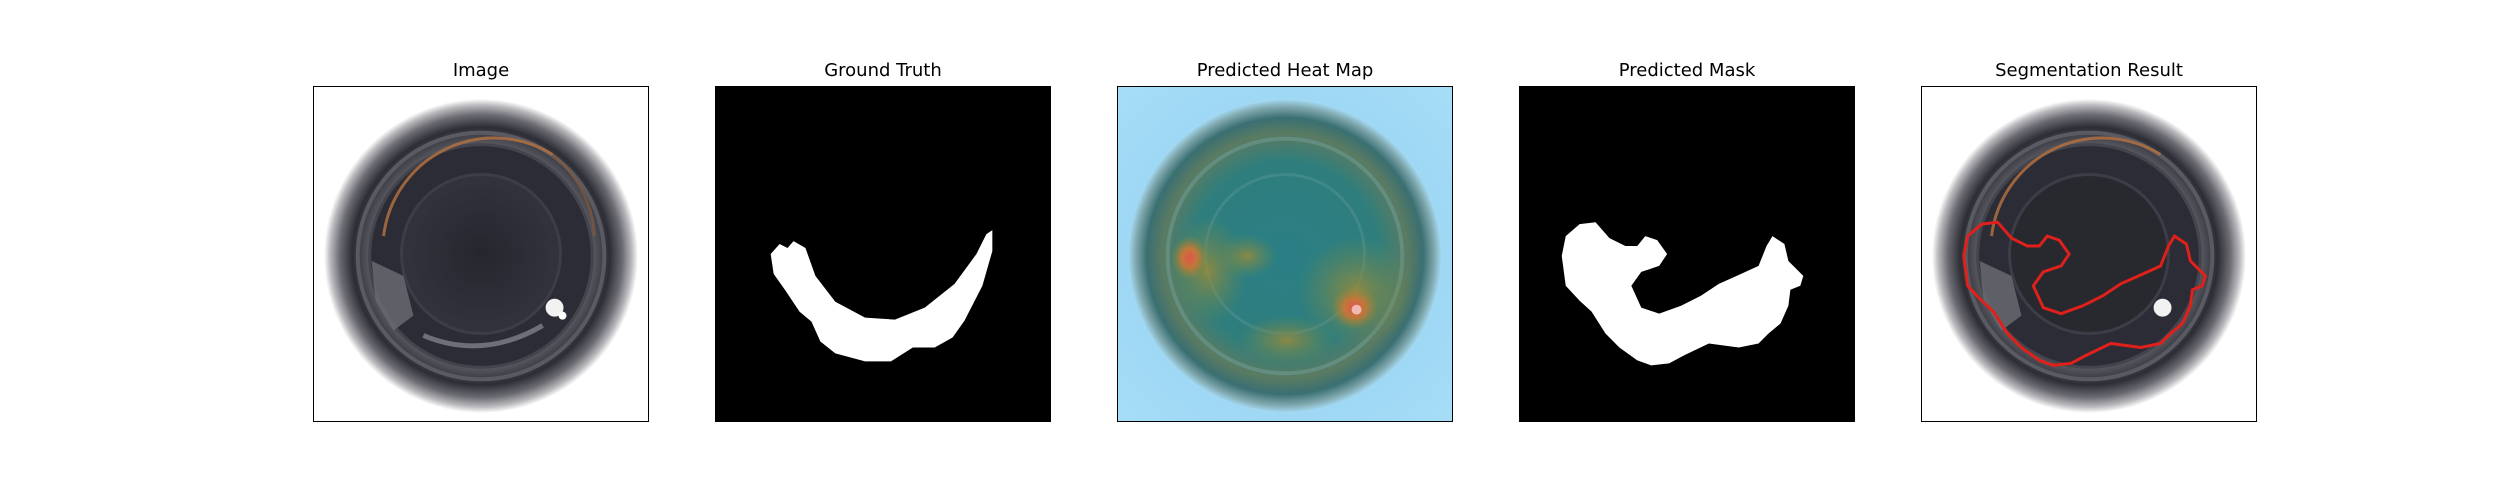 This screenshot has width=2500, height=500. What do you see at coordinates (883, 70) in the screenshot?
I see `panel-title-ground-truth: Ground Truth` at bounding box center [883, 70].